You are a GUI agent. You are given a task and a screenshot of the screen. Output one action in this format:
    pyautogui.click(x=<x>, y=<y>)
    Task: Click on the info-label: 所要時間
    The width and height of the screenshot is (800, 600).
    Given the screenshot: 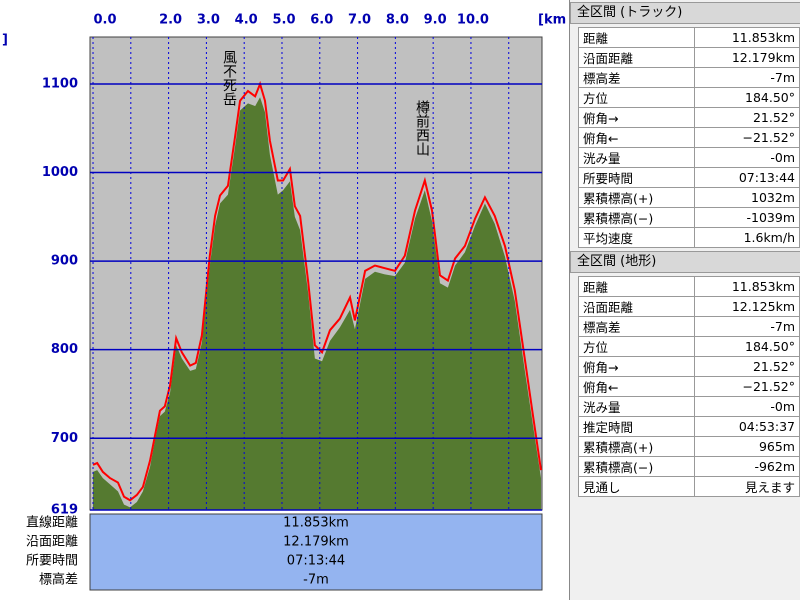 What is the action you would take?
    pyautogui.click(x=636, y=177)
    